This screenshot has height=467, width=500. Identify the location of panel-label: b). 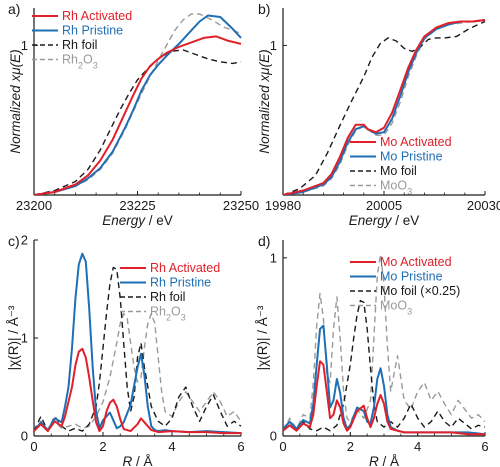
(264, 9).